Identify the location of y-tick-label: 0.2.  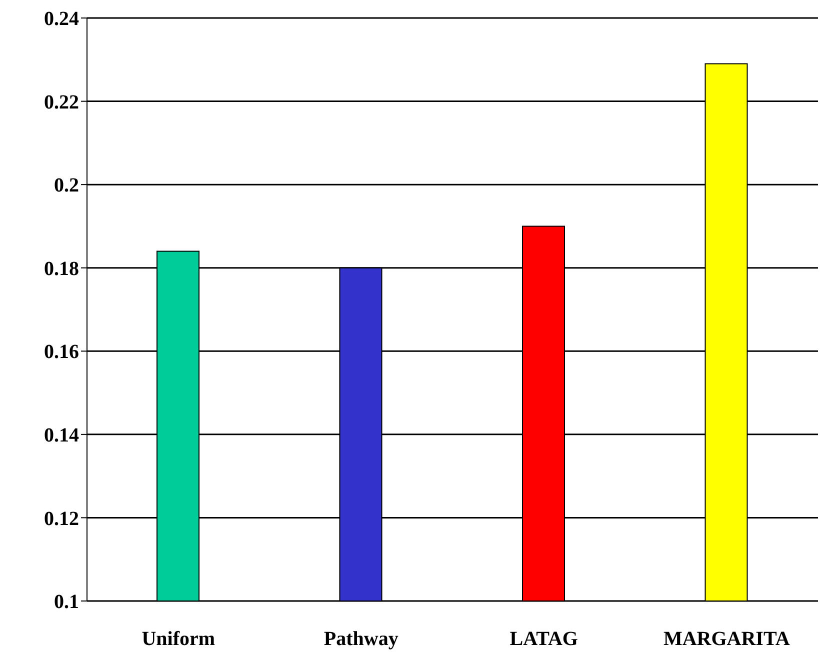
(66, 185).